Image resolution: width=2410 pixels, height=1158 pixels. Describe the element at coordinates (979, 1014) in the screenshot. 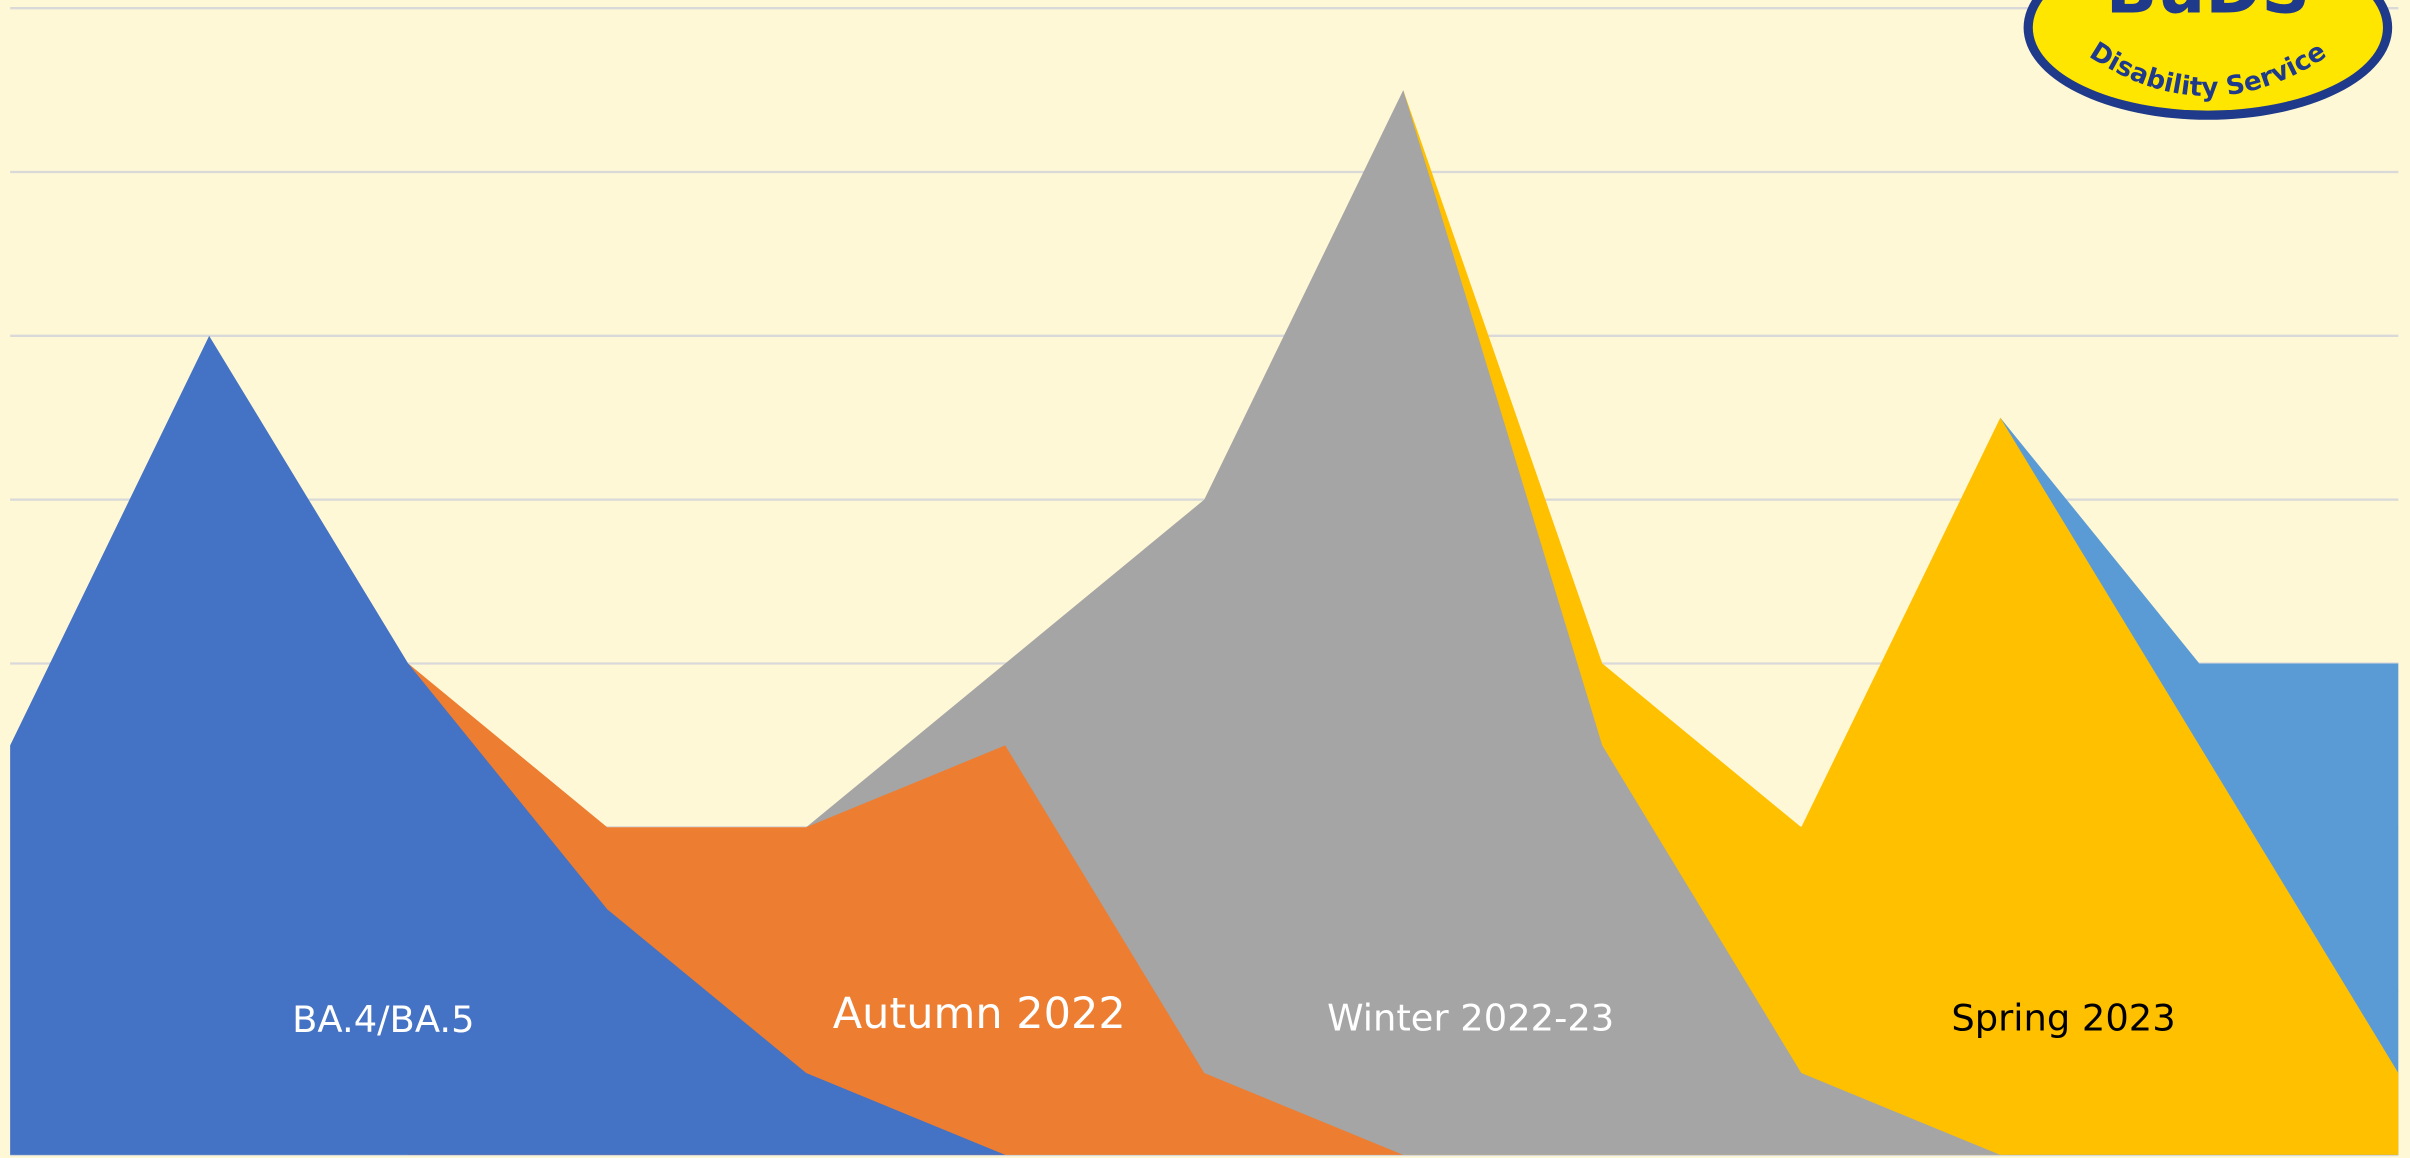

I see `series-label: Autumn 2022` at that location.